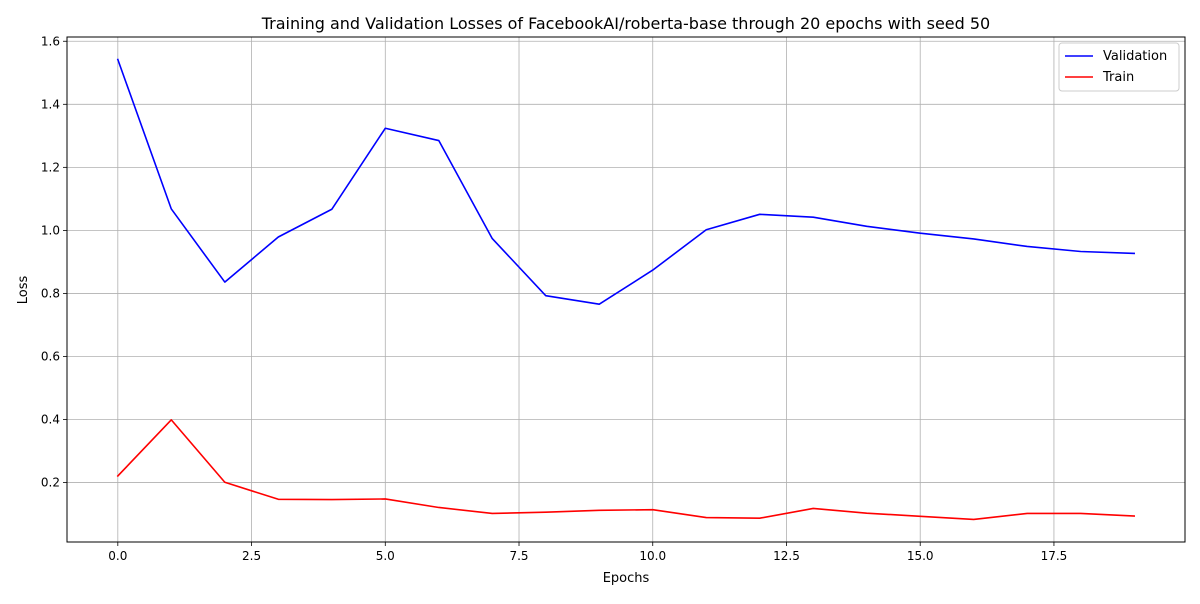 Image resolution: width=1200 pixels, height=604 pixels. What do you see at coordinates (786, 556) in the screenshot?
I see `x-tick-label: 12.5` at bounding box center [786, 556].